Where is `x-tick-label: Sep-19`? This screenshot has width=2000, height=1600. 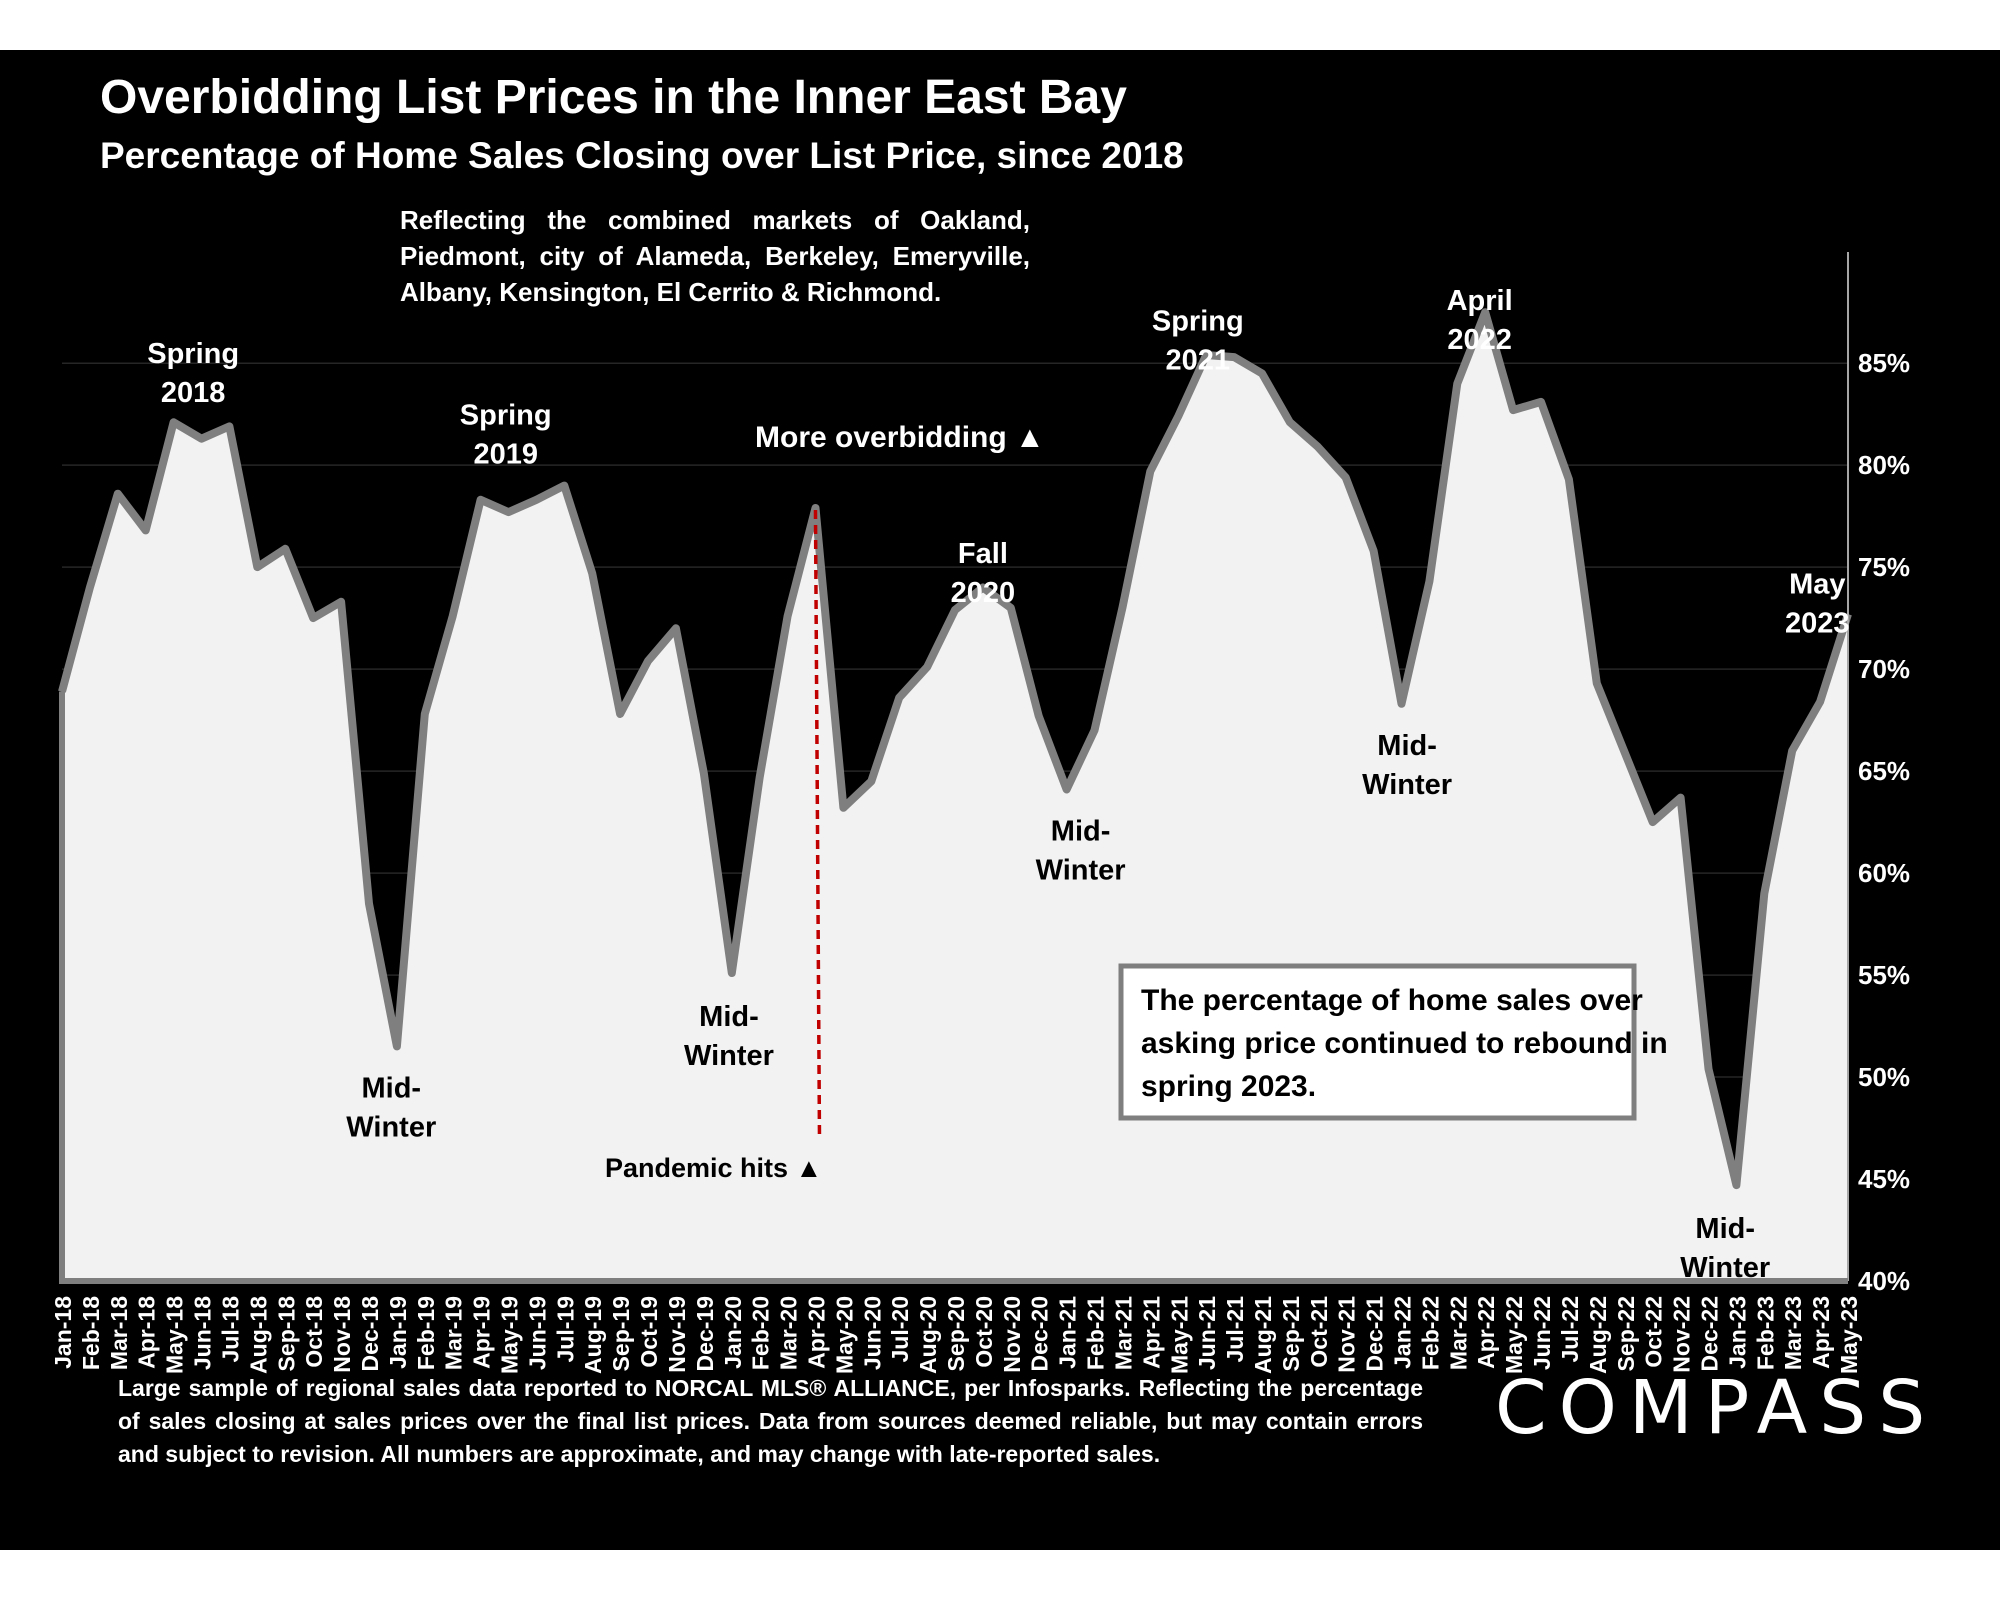
x-tick-label: Sep-19 is located at coordinates (621, 1333).